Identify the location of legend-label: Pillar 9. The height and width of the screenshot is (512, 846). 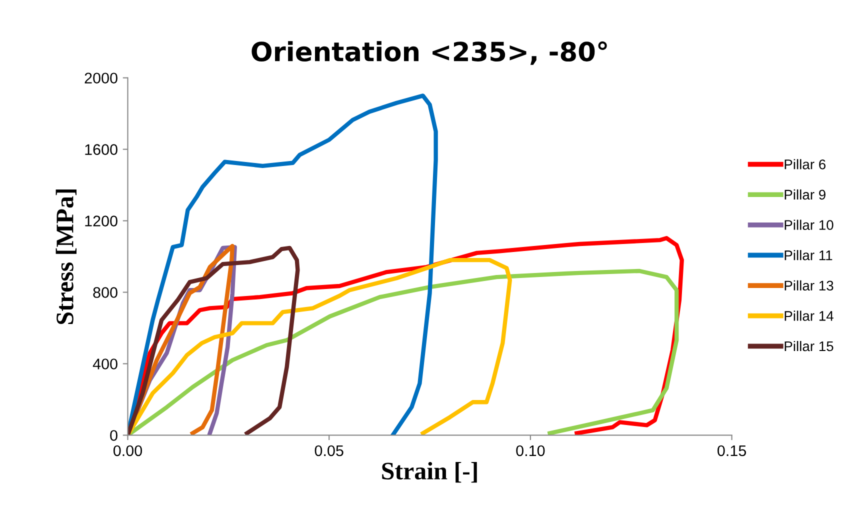
(805, 194).